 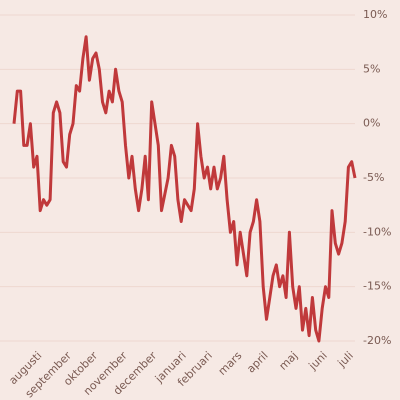 What do you see at coordinates (345, 359) in the screenshot?
I see `x-tick-label: juli` at bounding box center [345, 359].